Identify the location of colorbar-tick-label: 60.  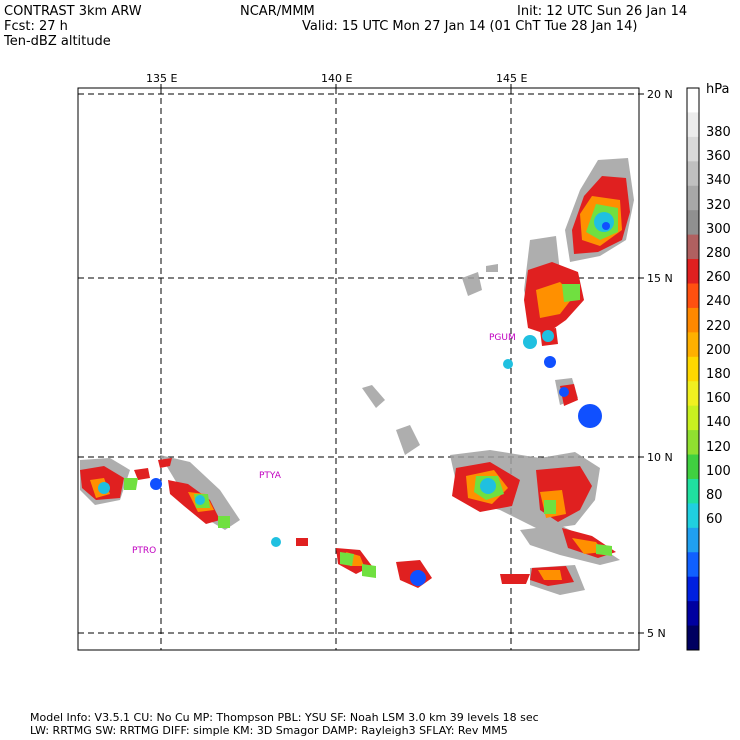
(714, 520).